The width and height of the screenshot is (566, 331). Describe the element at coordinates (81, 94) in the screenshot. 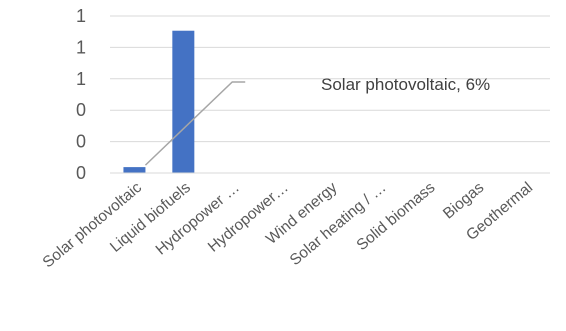

I see `y-axis-ticks: 0 0 0 1 1 1` at that location.